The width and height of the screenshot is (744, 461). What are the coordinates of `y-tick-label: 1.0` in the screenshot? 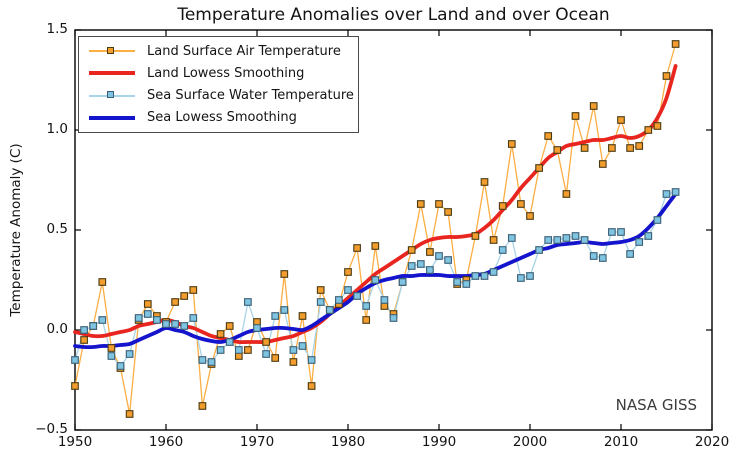 It's located at (57, 129).